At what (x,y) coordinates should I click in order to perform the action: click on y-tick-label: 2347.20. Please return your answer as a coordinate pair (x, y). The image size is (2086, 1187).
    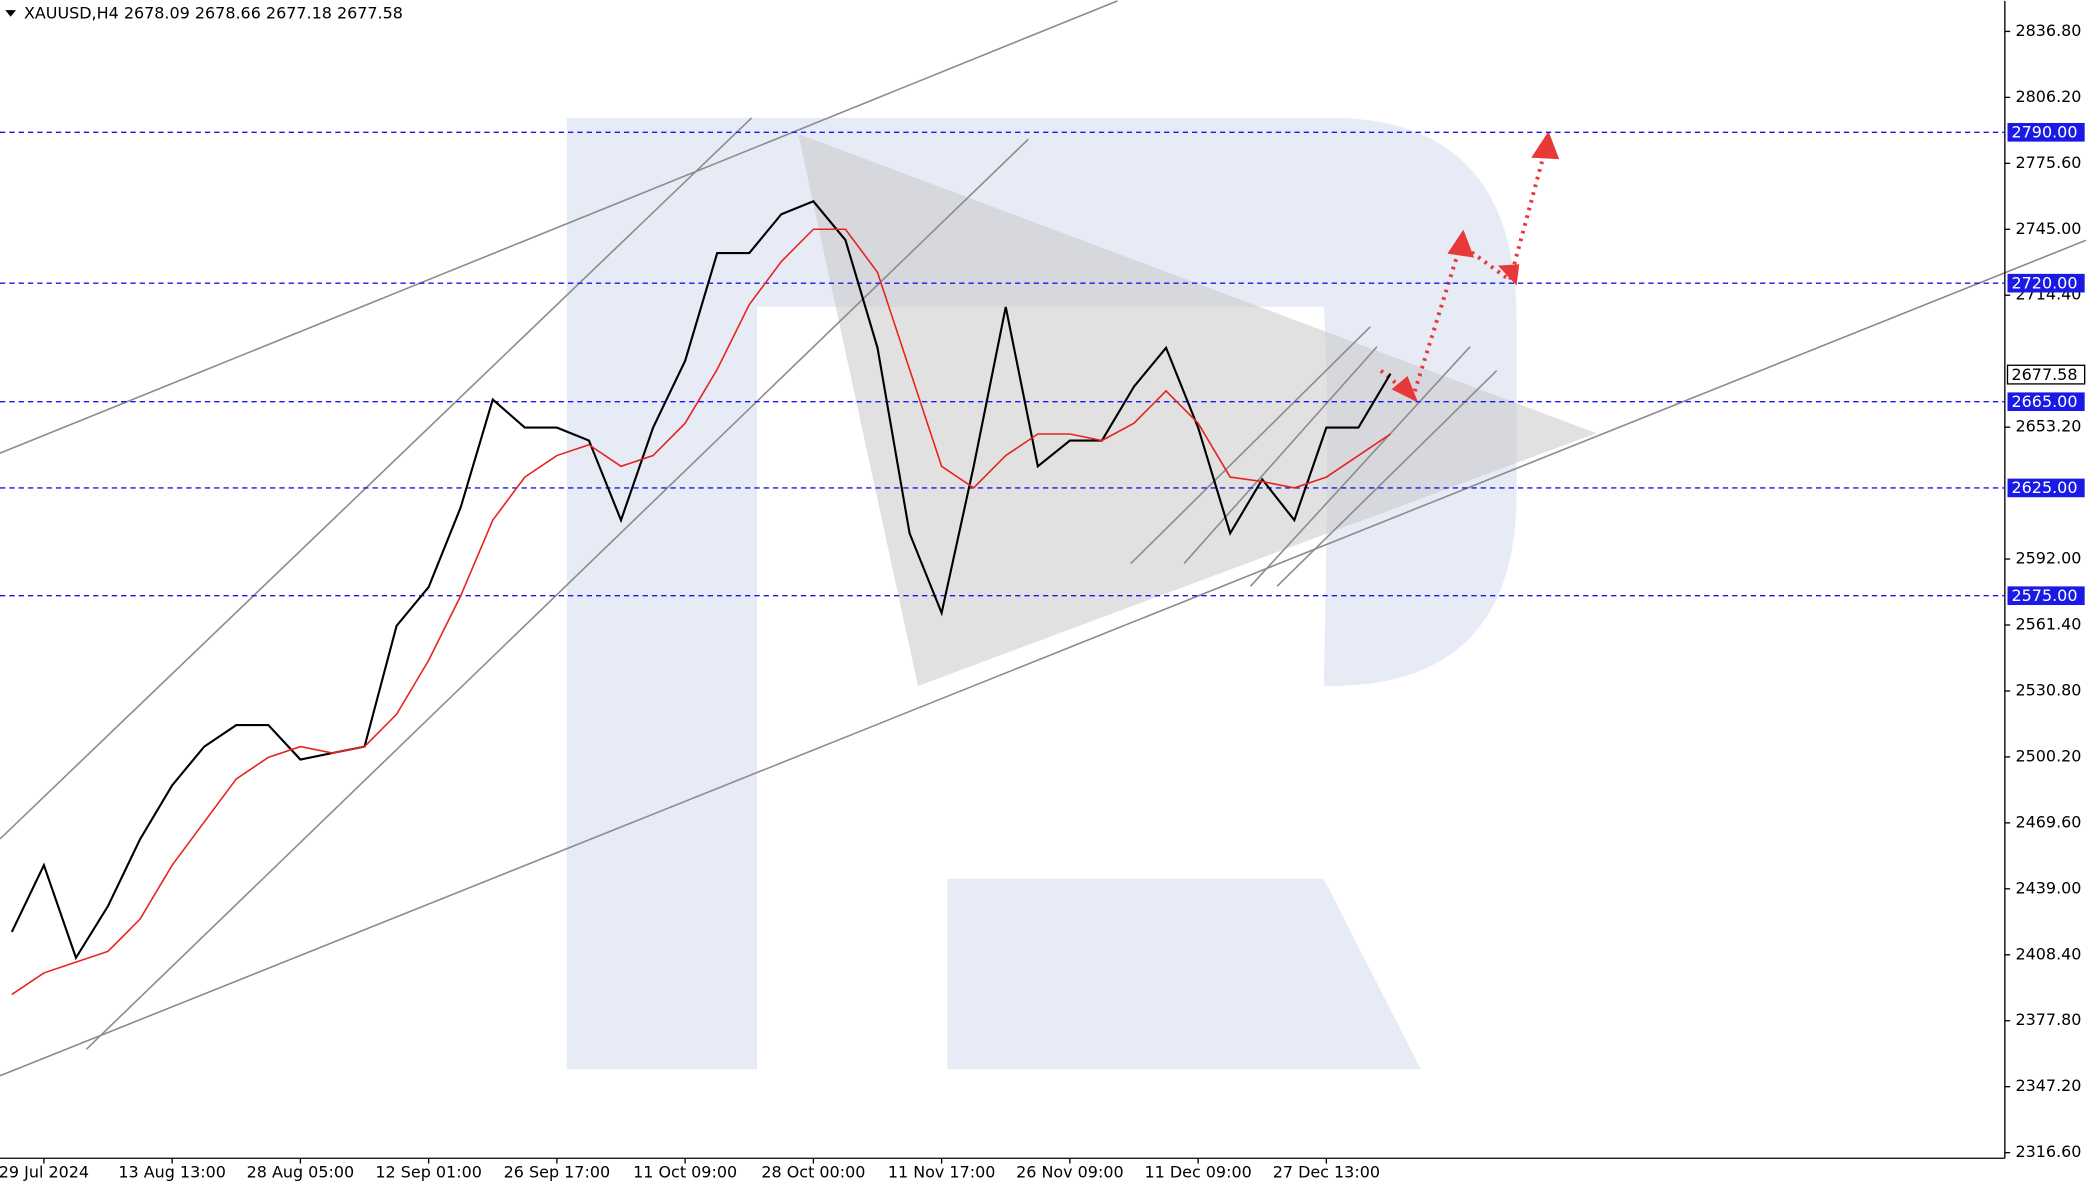
    Looking at the image, I should click on (2048, 1085).